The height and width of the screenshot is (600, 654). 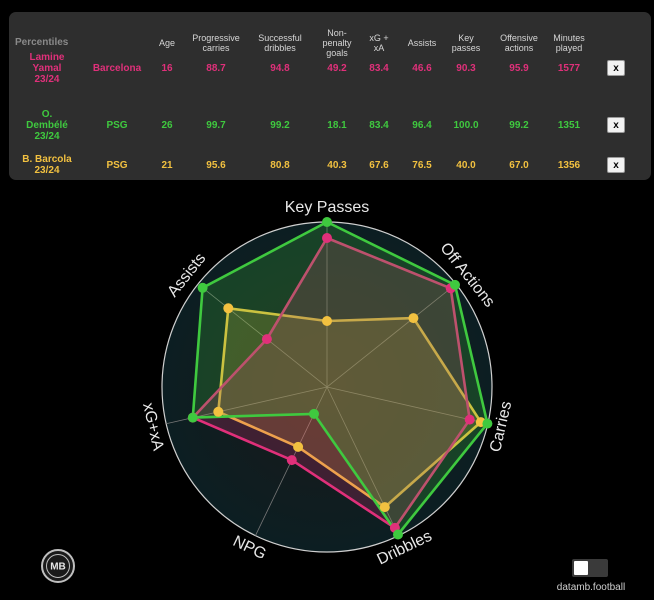 What do you see at coordinates (501, 427) in the screenshot?
I see `radar-axis-label: Carries` at bounding box center [501, 427].